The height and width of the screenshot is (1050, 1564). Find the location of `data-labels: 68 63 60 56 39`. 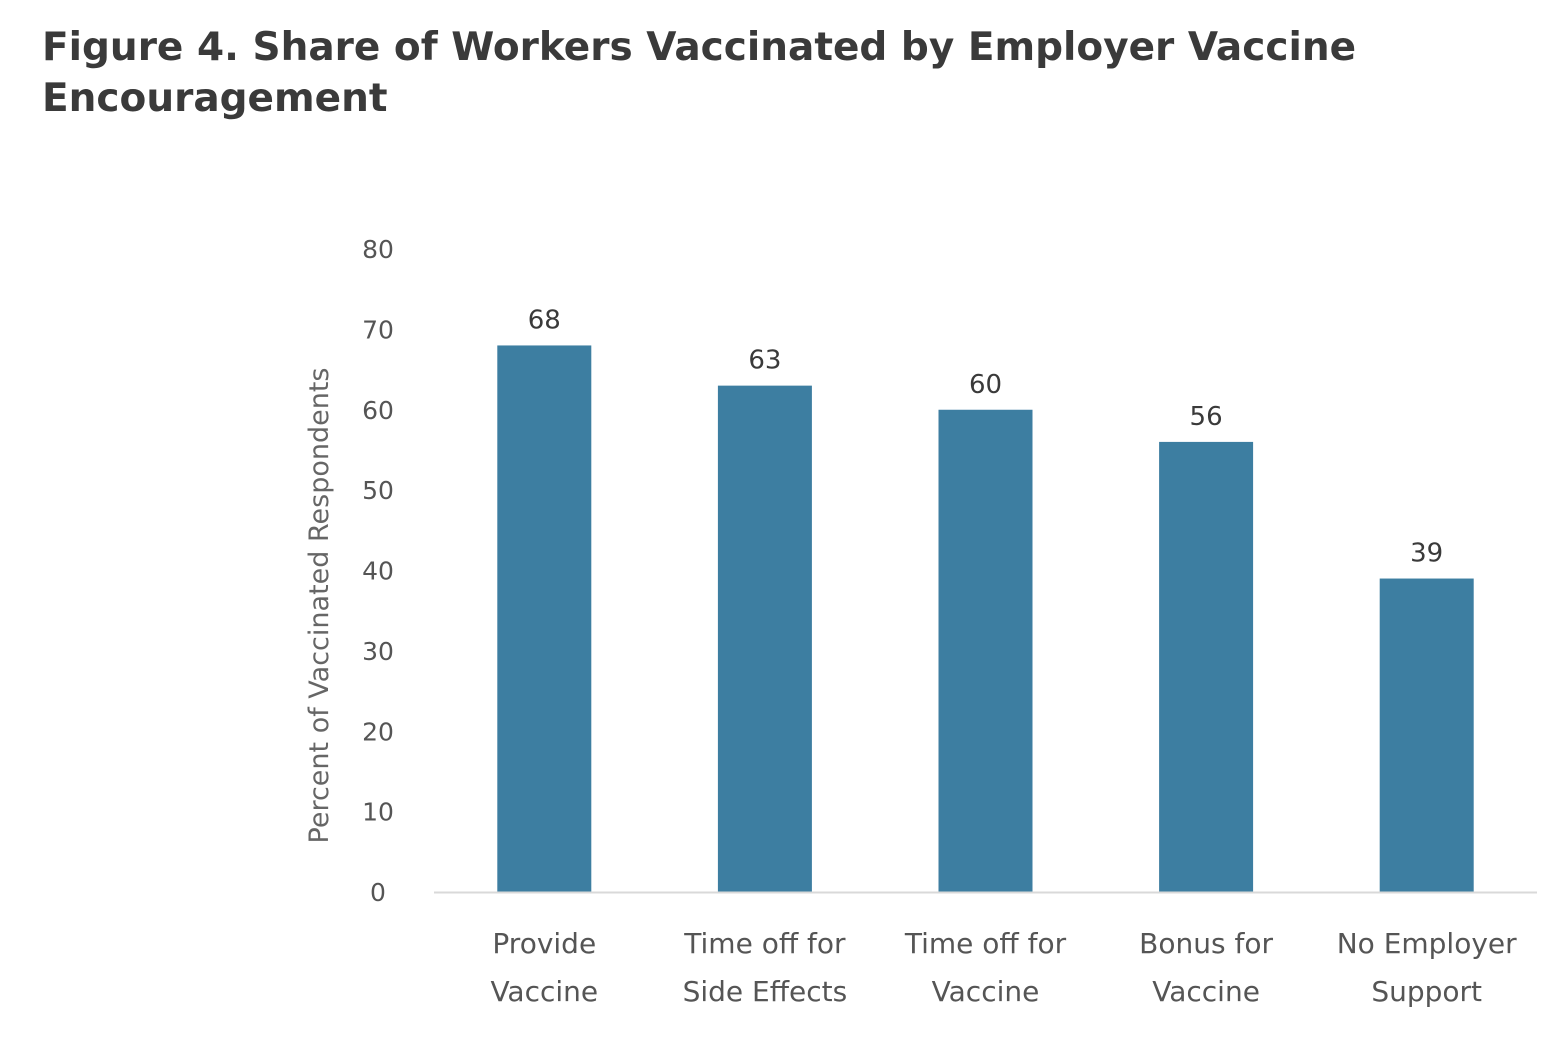

data-labels: 68 63 60 56 39 is located at coordinates (985, 436).